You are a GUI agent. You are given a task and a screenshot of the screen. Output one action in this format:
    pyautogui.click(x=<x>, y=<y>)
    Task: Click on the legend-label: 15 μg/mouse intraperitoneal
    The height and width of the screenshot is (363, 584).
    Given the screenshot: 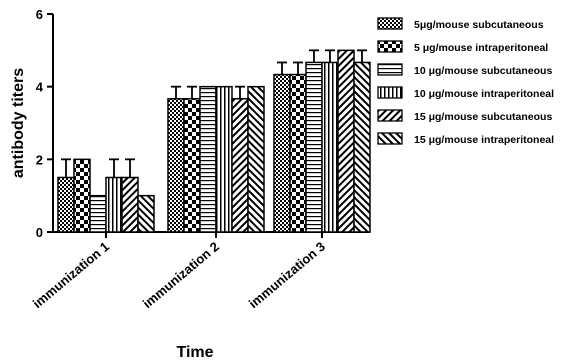 What is the action you would take?
    pyautogui.click(x=484, y=140)
    